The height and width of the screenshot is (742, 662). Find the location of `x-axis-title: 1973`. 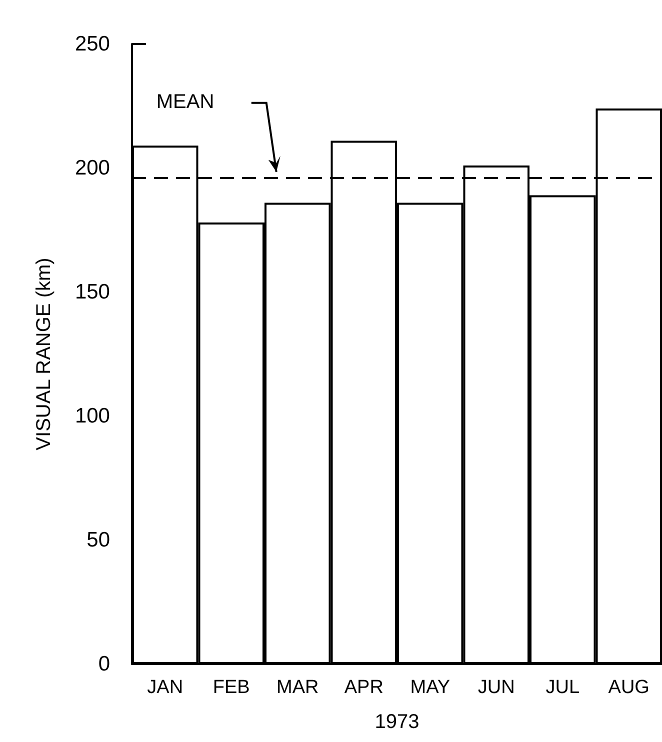

x-axis-title: 1973 is located at coordinates (397, 722).